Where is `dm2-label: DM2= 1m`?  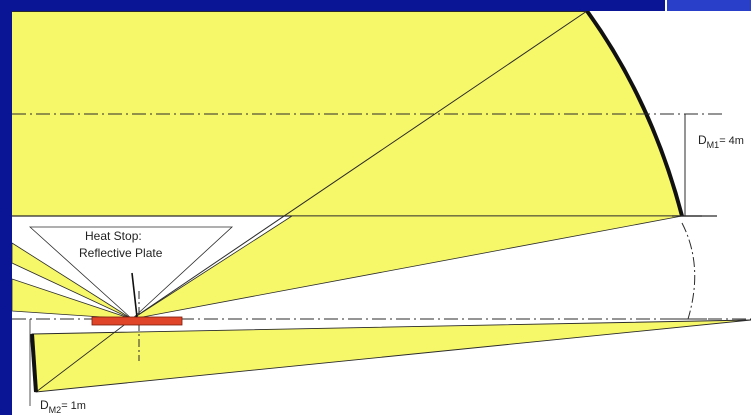
dm2-label: DM2= 1m is located at coordinates (63, 406).